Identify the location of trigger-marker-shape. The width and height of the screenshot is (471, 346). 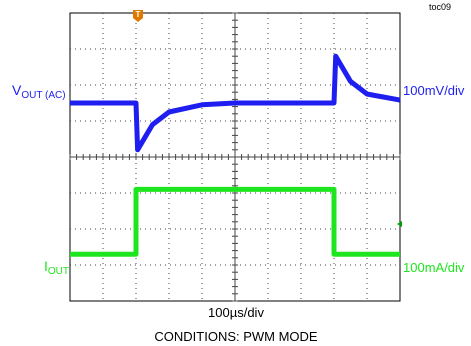
(138, 16).